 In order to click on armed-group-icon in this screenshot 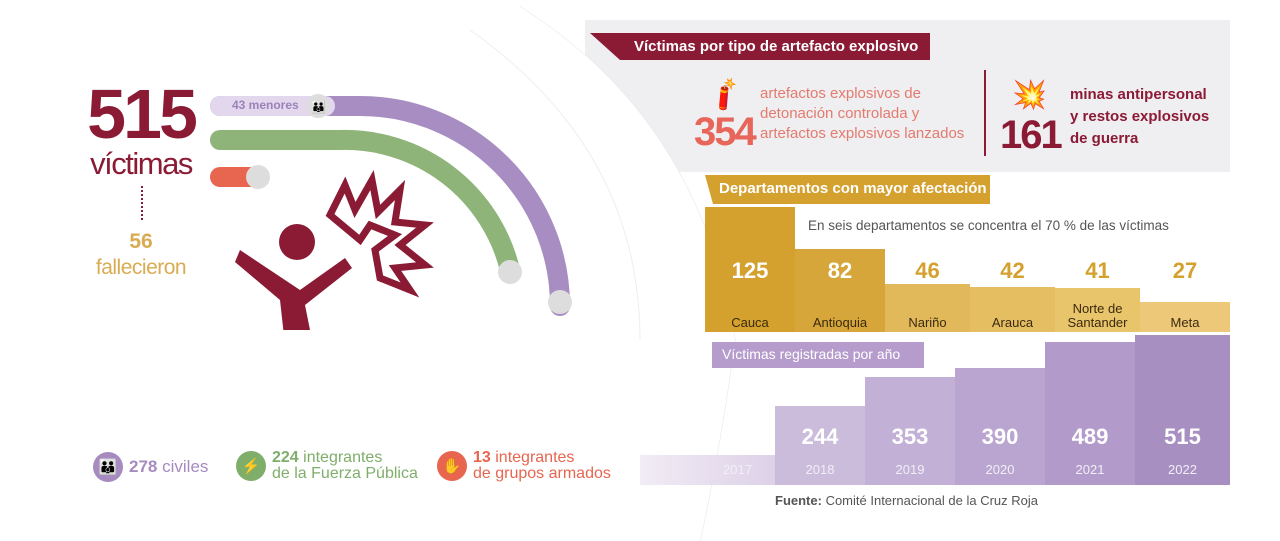, I will do `click(258, 177)`.